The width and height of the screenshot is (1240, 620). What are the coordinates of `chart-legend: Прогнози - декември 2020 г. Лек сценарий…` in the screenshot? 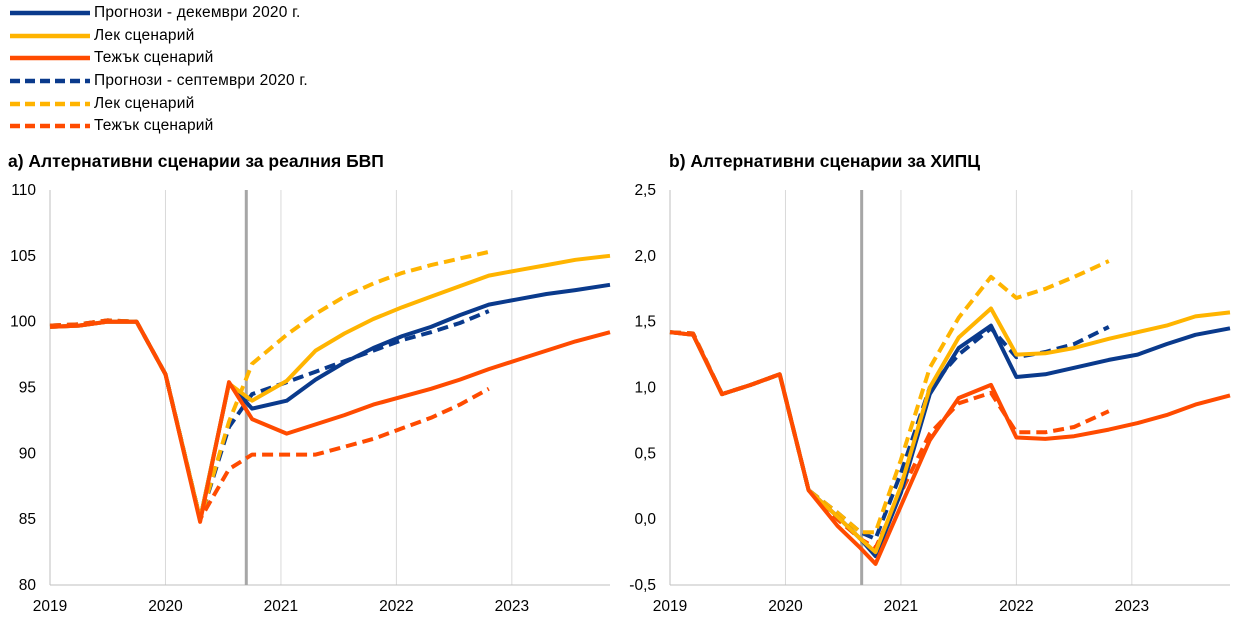 It's located at (158, 70).